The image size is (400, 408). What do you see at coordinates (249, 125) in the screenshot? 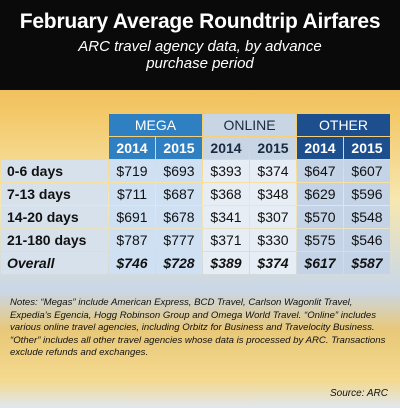
I see `group-header: ONLINE` at bounding box center [249, 125].